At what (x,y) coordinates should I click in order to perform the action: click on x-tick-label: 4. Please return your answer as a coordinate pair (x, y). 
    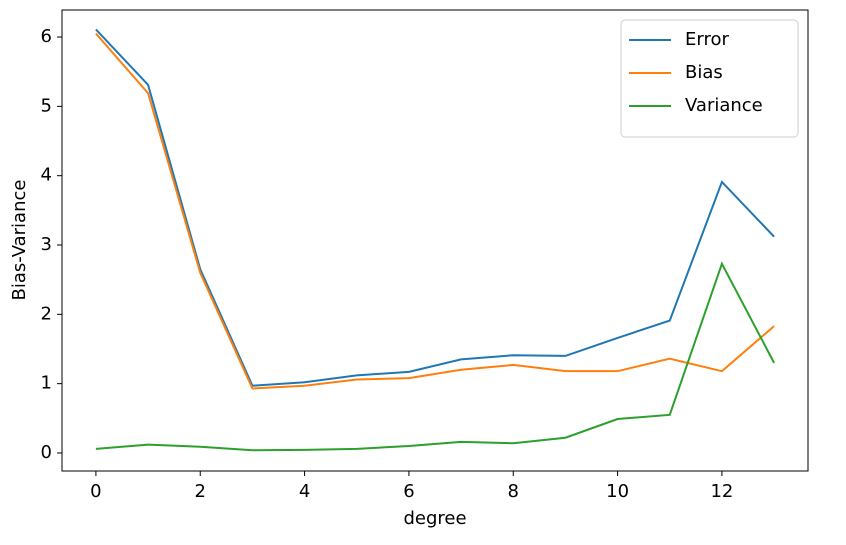
    Looking at the image, I should click on (304, 491).